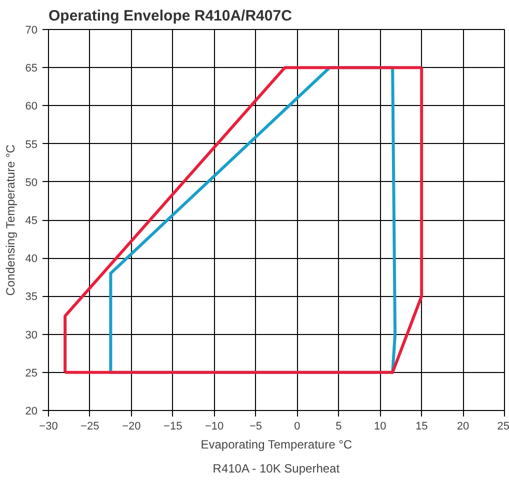 This screenshot has width=509, height=480. I want to click on x-tick-label: −30, so click(48, 426).